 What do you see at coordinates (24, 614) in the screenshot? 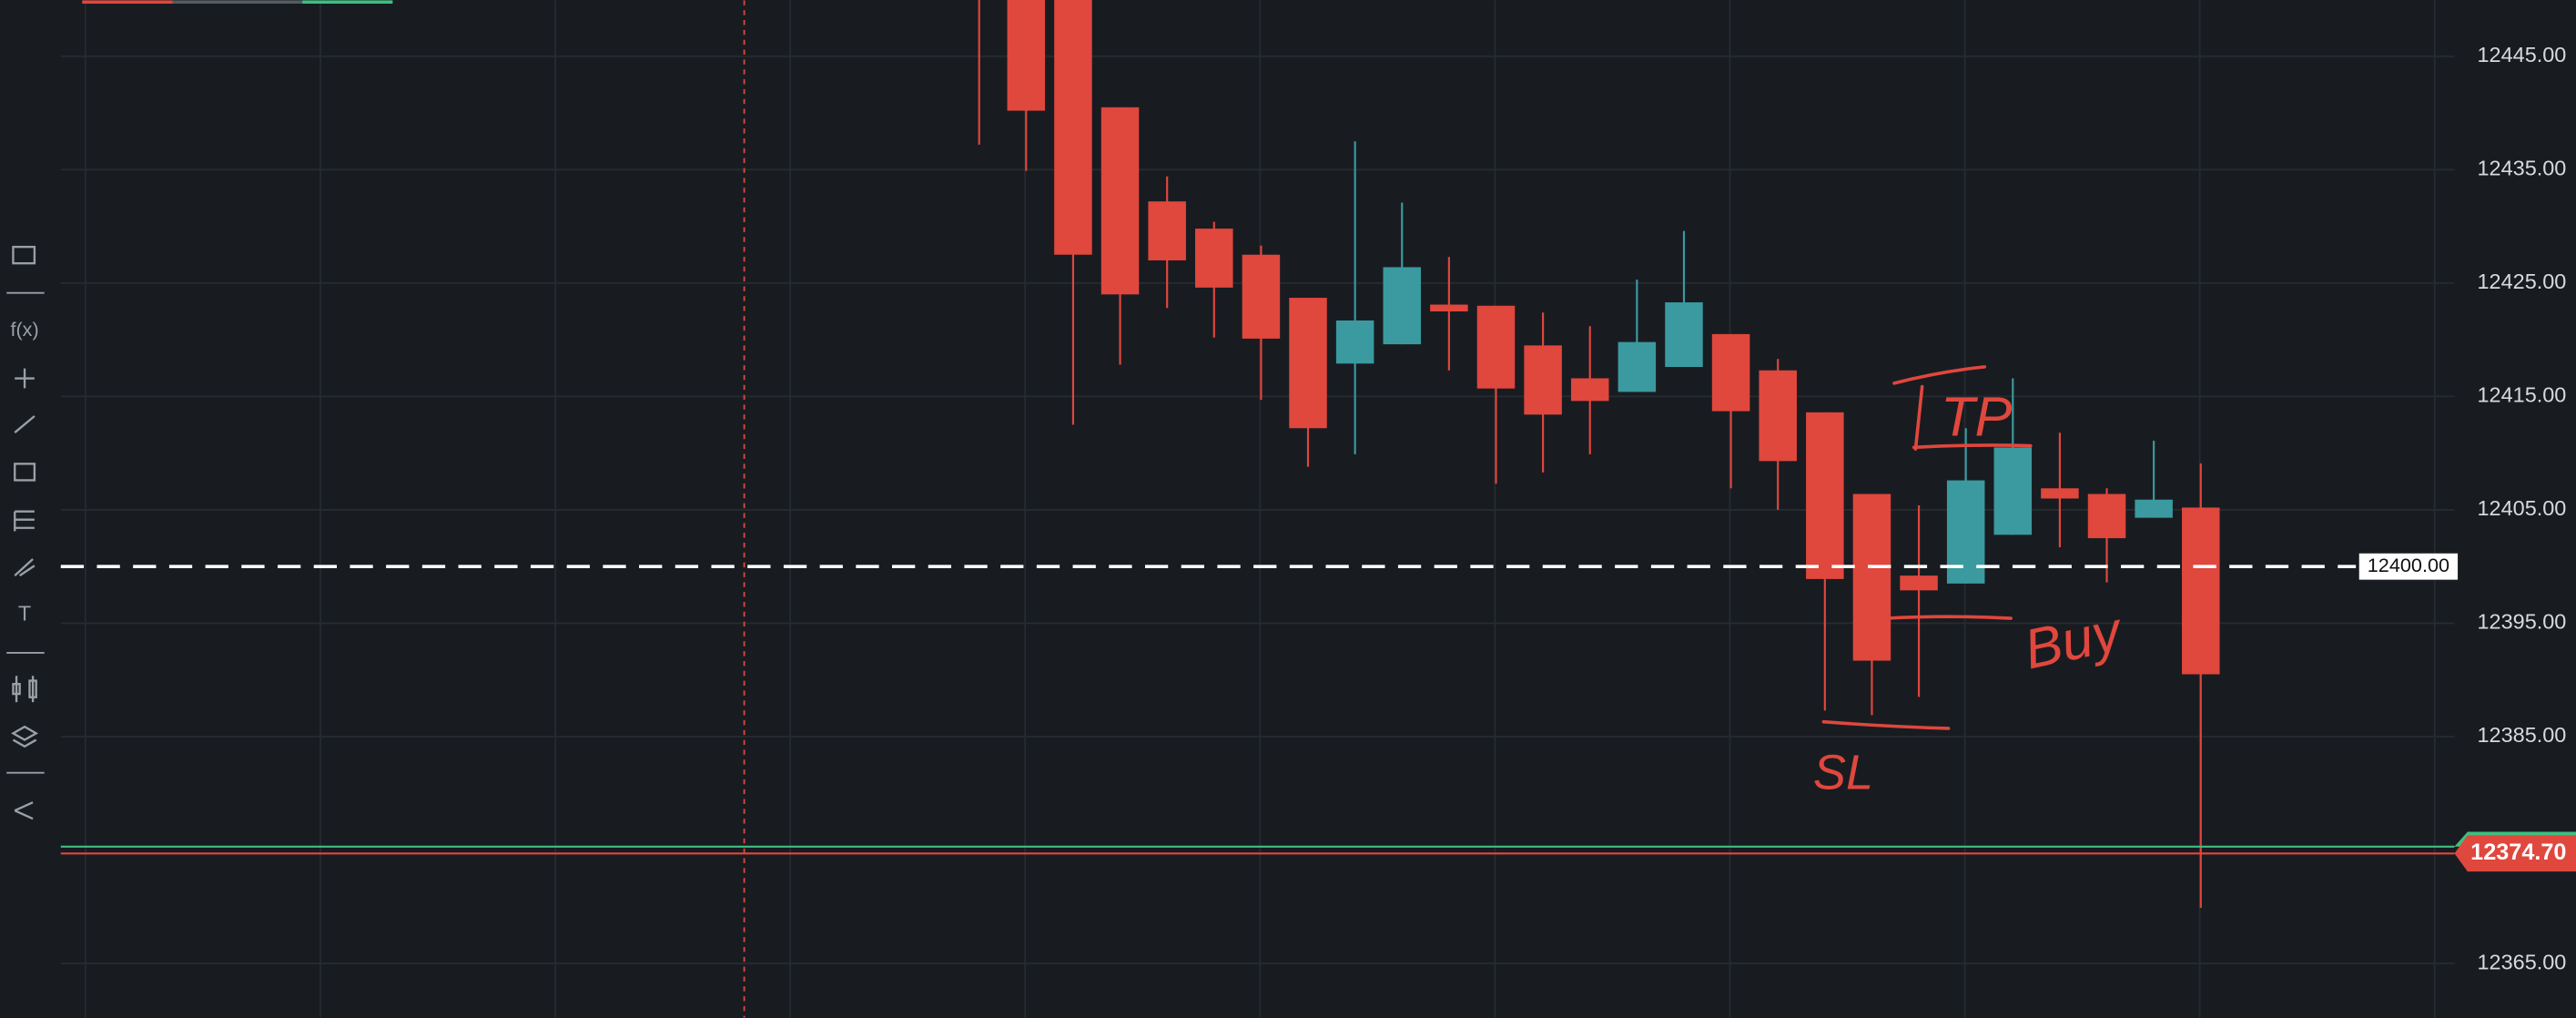
I see `tool-icon: T` at bounding box center [24, 614].